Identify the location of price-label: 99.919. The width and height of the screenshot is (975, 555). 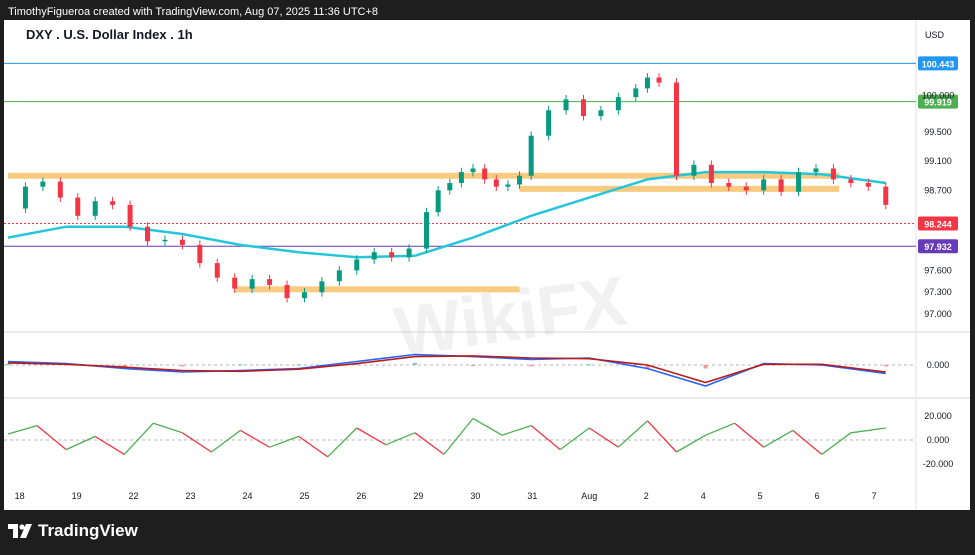
(938, 103).